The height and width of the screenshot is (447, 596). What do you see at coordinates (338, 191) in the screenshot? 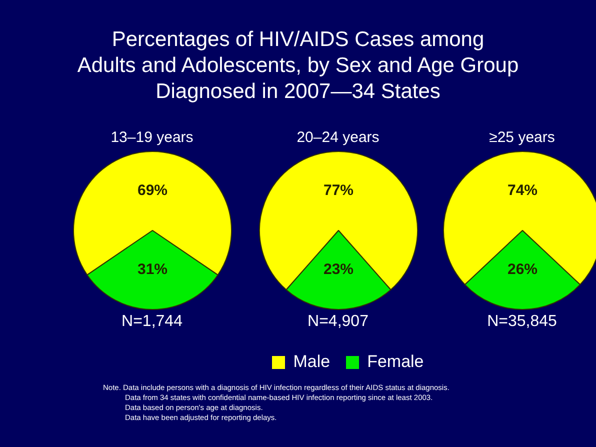
I see `data-label: 77%` at bounding box center [338, 191].